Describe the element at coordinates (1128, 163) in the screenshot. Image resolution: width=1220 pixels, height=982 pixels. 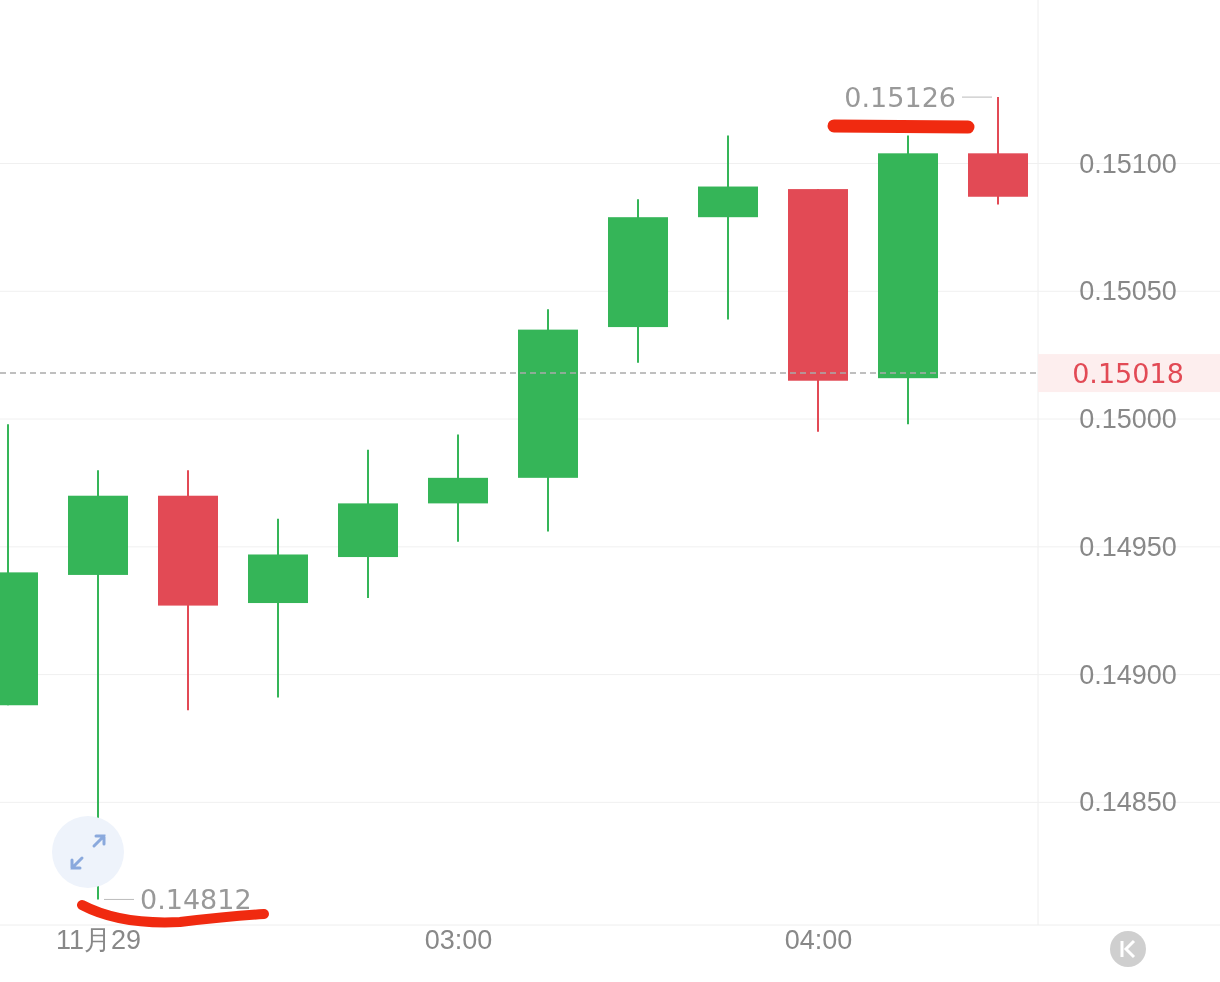
I see `y-tick-label: 0.15100` at that location.